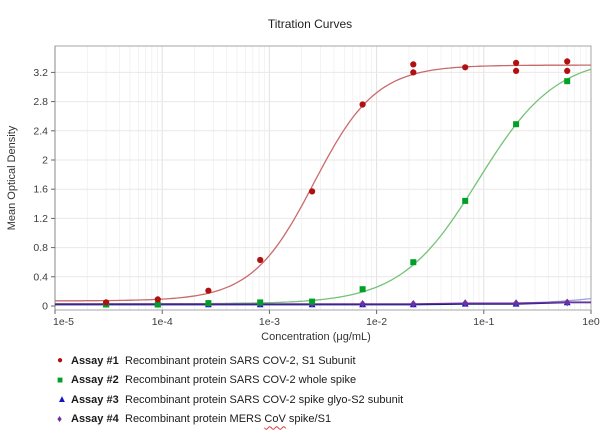 The image size is (600, 447). Describe the element at coordinates (316, 337) in the screenshot. I see `x-axis-label: Concentration (μg/mL)` at that location.